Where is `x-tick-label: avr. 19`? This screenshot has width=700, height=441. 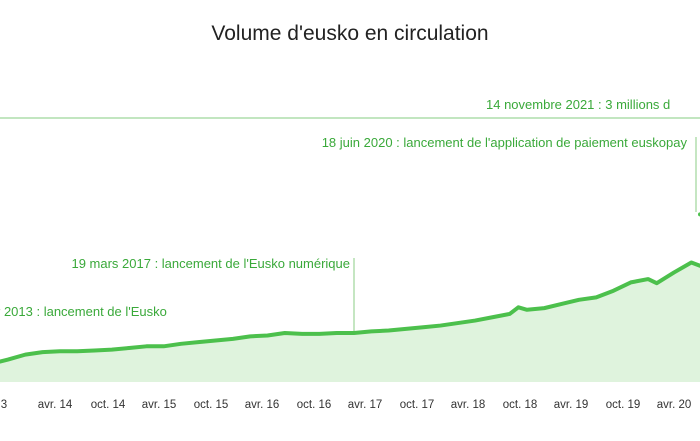 x-tick-label: avr. 19 is located at coordinates (571, 405).